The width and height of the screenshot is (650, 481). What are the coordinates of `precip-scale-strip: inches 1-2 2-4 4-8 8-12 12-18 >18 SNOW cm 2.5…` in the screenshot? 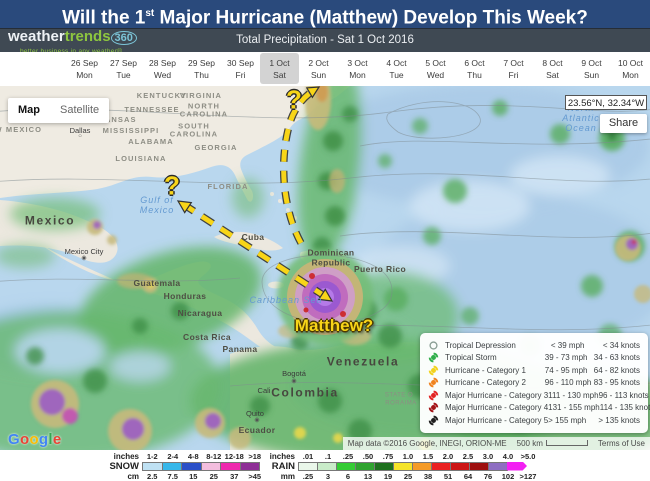 It's located at (325, 465).